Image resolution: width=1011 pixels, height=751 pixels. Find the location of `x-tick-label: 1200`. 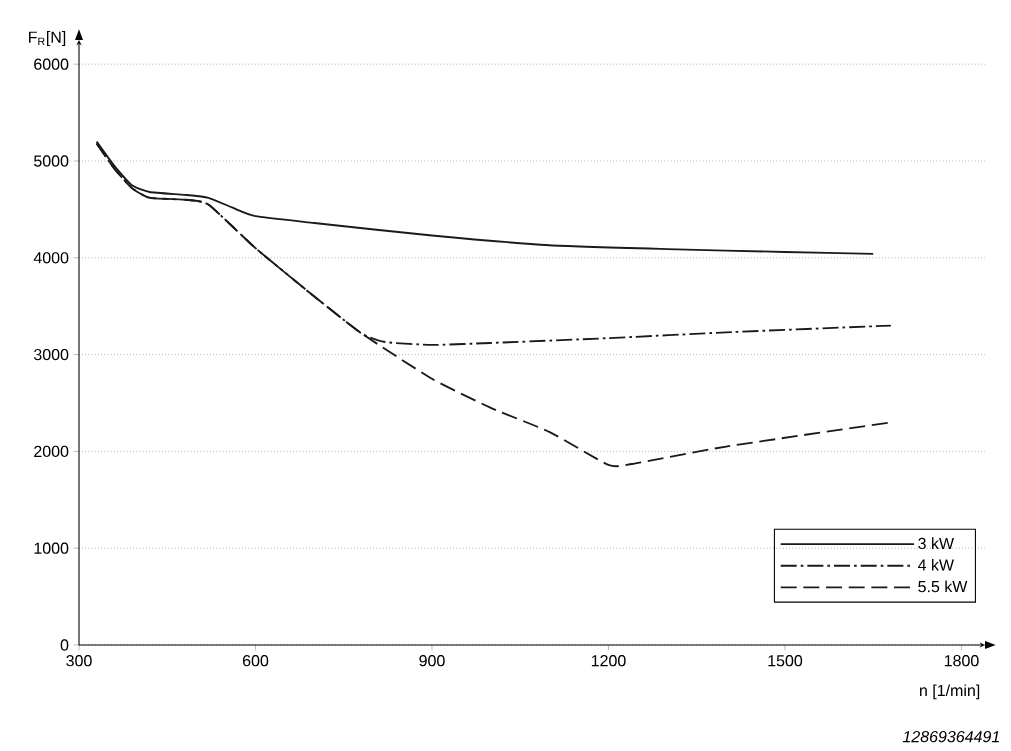

x-tick-label: 1200 is located at coordinates (608, 661).